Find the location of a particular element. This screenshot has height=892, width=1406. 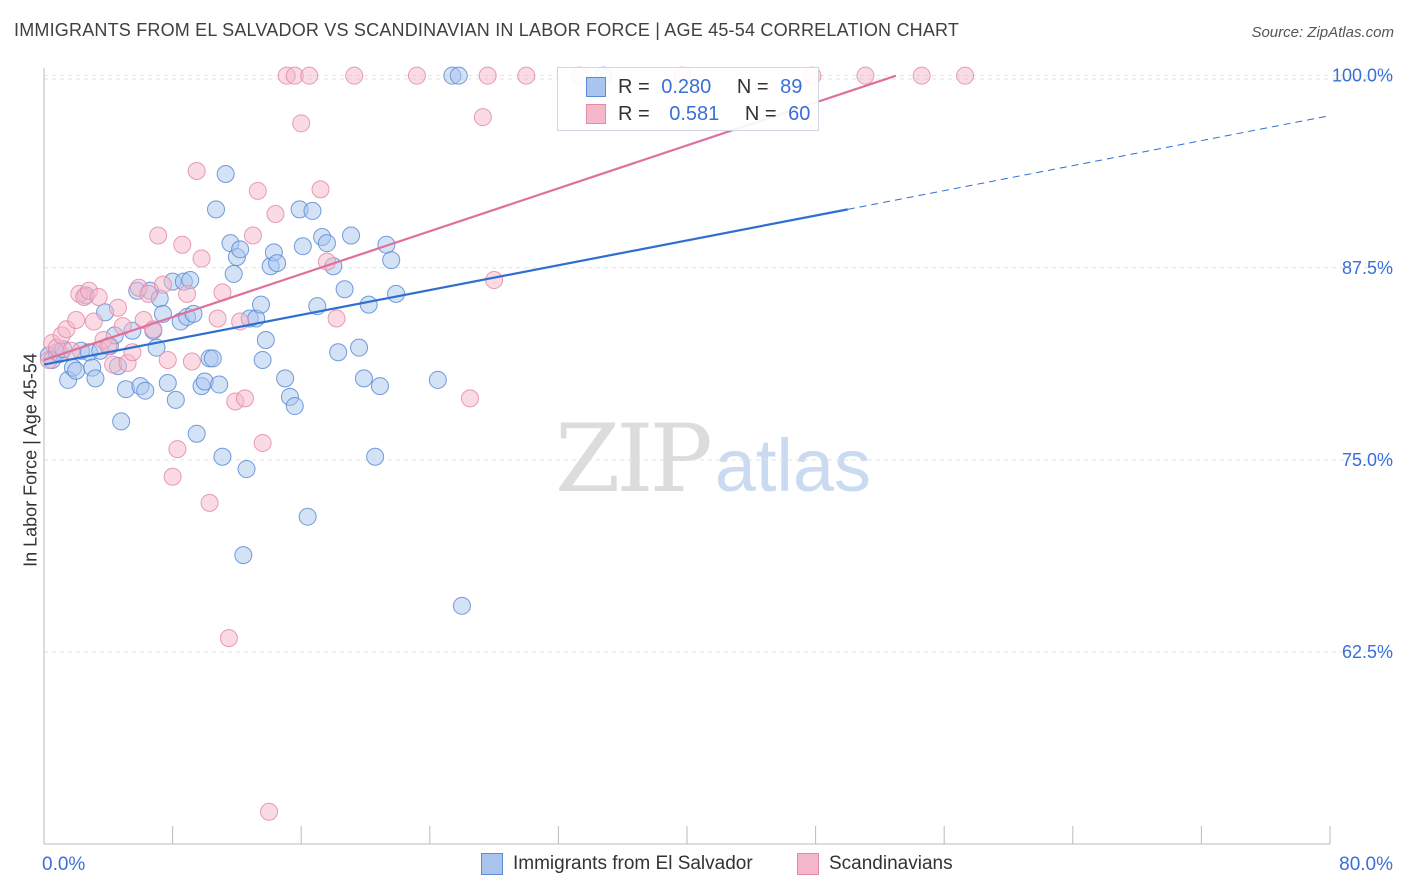

legend-r-label-2: R = is located at coordinates (634, 113).